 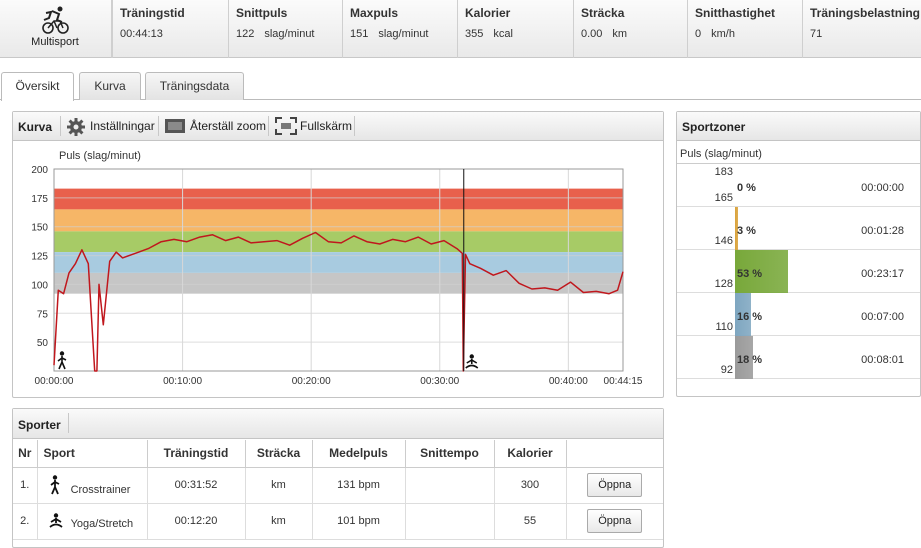 I want to click on zone-time: 00:23:17, so click(x=882, y=274).